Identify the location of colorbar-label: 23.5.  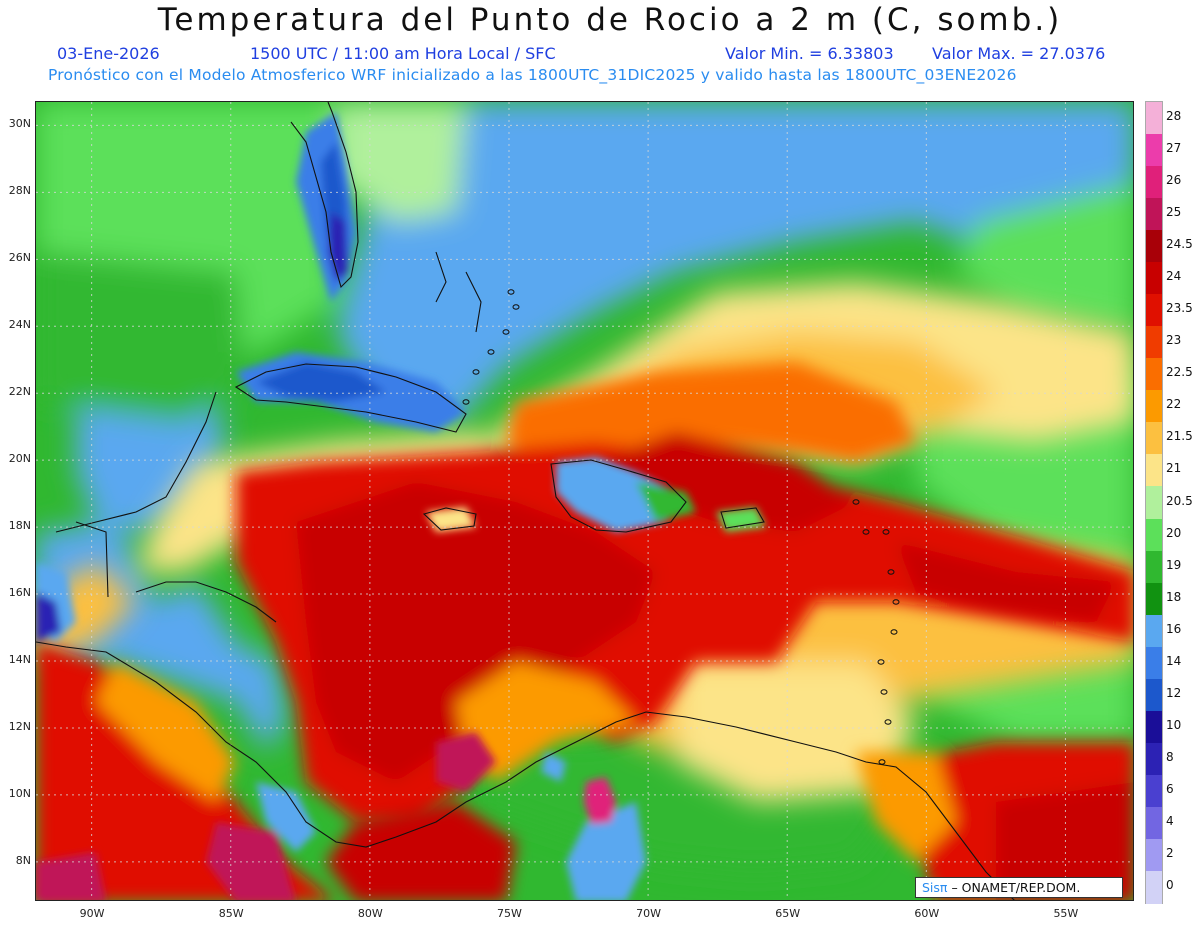
(1179, 308).